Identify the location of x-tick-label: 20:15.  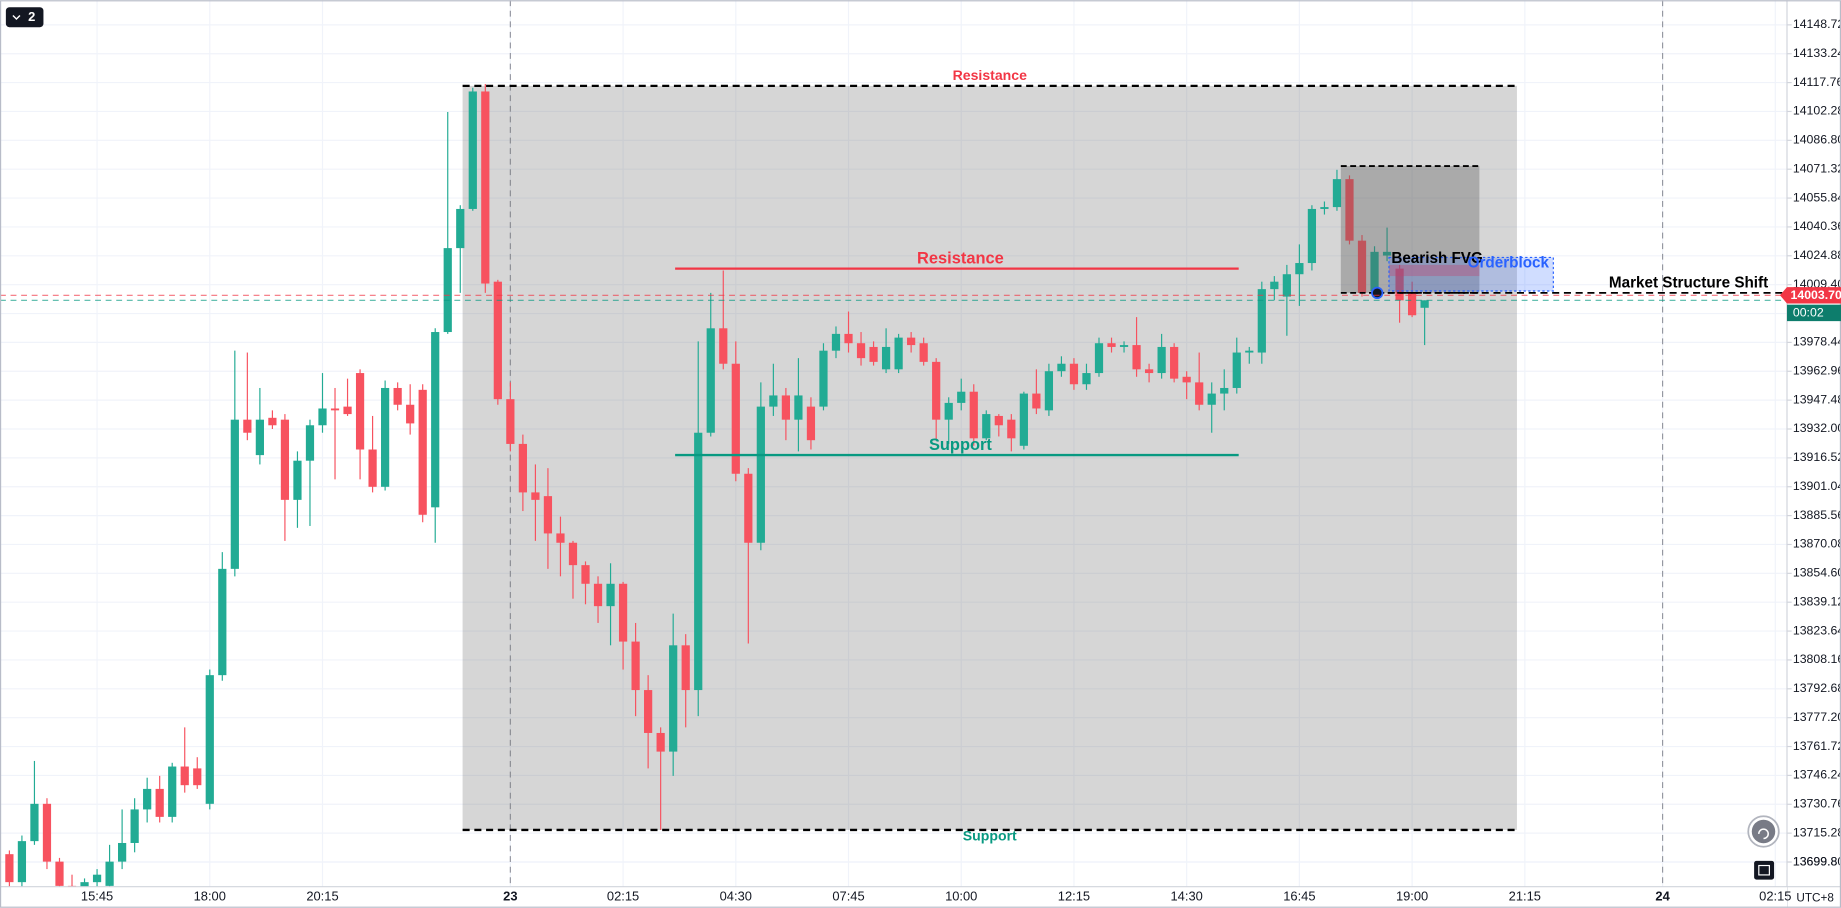
(322, 896).